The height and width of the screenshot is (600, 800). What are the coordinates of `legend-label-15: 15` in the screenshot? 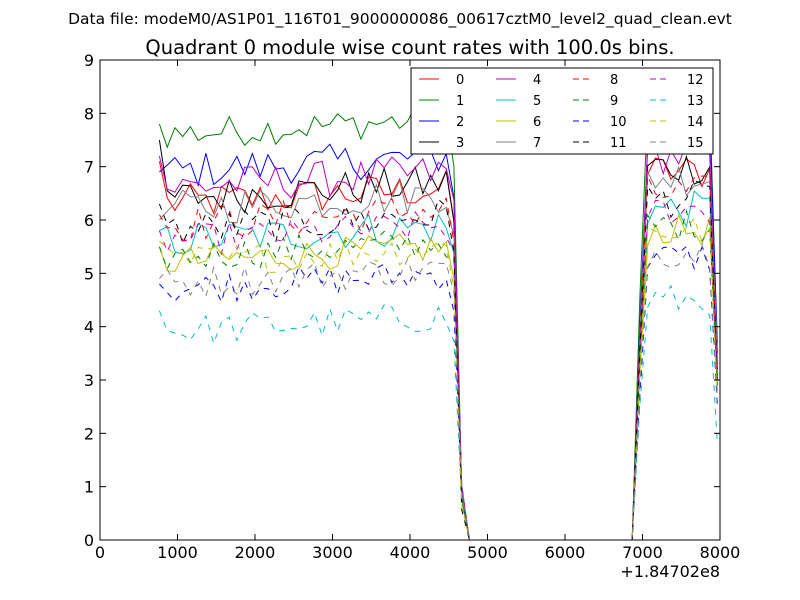 It's located at (695, 143).